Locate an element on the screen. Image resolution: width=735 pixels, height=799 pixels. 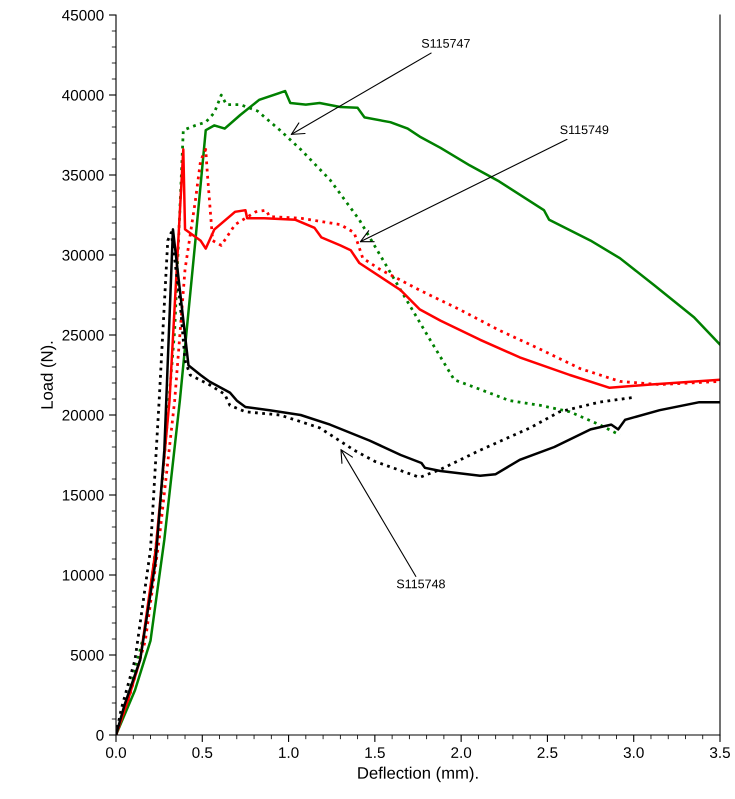
annotation: S115748 is located at coordinates (420, 583).